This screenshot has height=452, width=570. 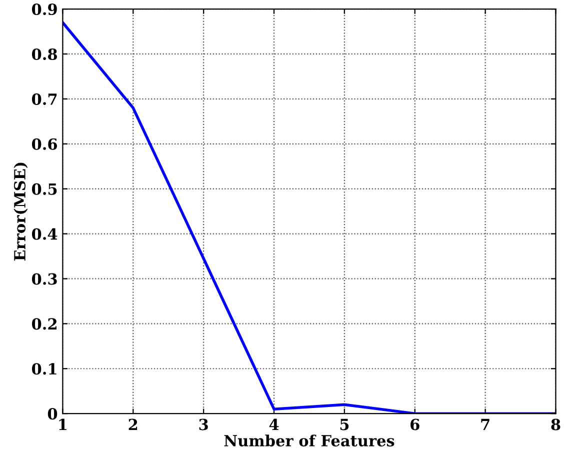 I want to click on x-tick-label: 6, so click(x=415, y=424).